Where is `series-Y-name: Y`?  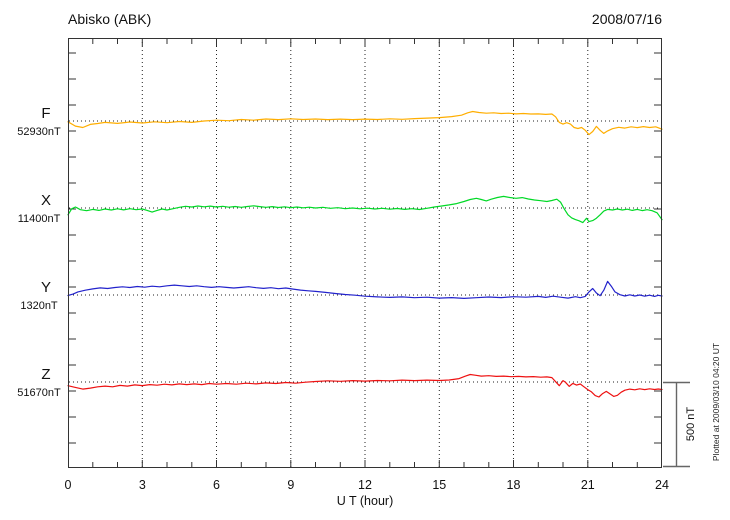 series-Y-name: Y is located at coordinates (46, 287).